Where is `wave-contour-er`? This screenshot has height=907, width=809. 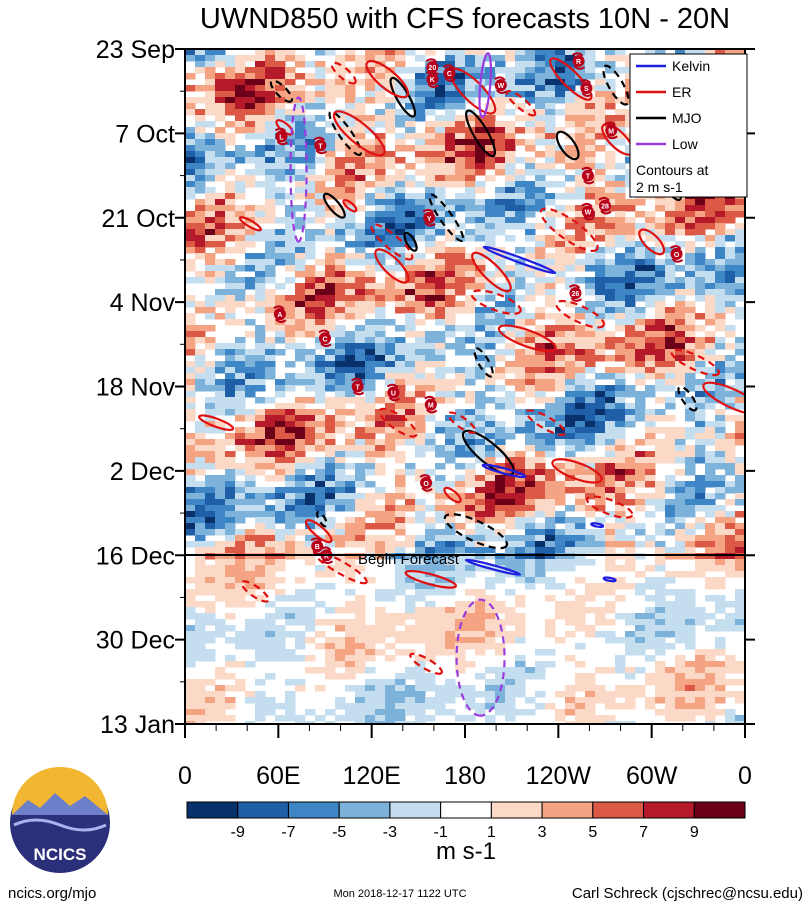
wave-contour-er is located at coordinates (426, 663).